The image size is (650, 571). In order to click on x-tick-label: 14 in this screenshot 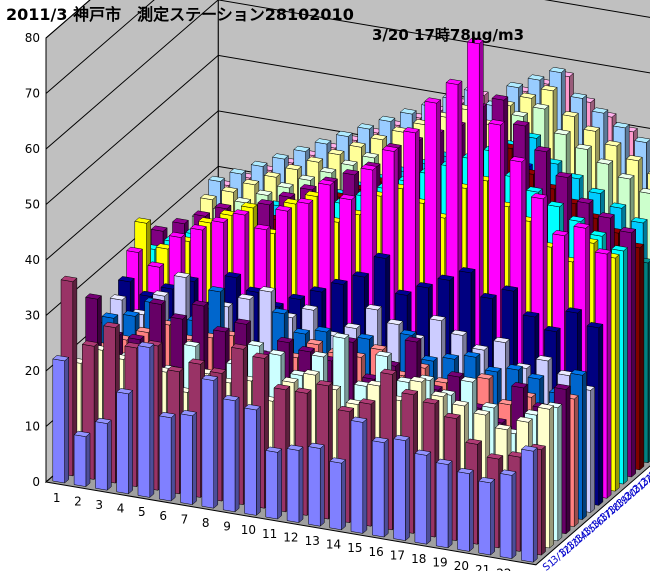, I will do `click(333, 545)`.